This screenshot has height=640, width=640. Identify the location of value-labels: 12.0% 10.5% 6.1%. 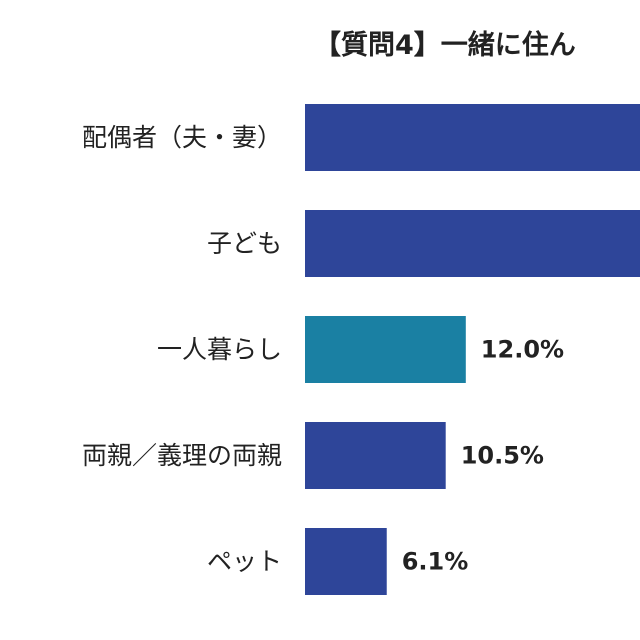
(483, 456).